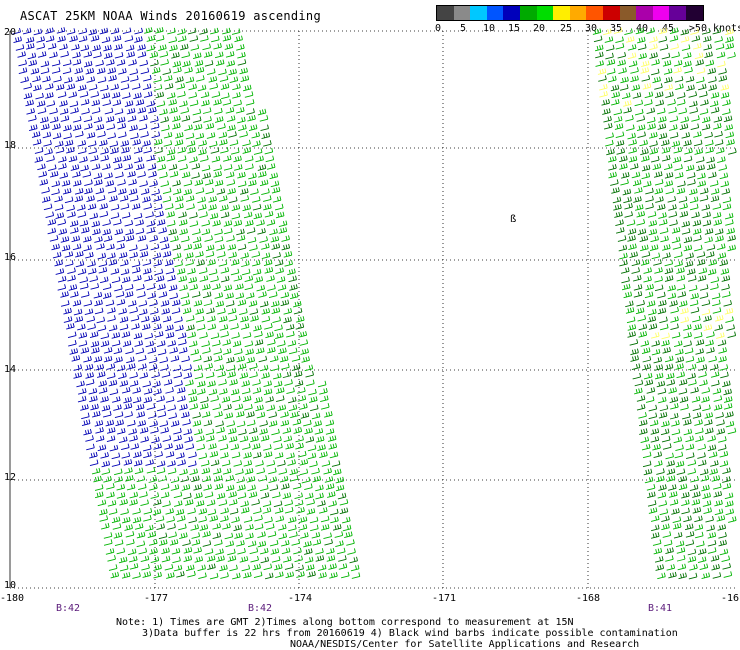 The width and height of the screenshot is (740, 650). I want to click on y-tick-label: 12, so click(10, 477).